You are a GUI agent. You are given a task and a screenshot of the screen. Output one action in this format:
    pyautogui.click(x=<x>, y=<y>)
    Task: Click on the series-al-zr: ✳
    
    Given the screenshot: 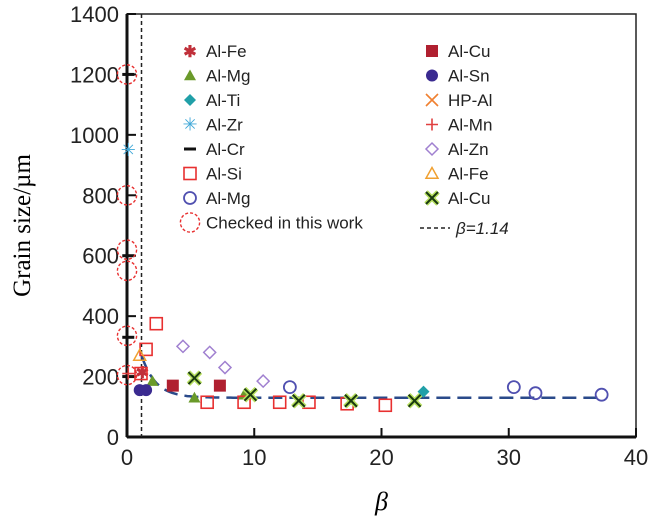 What is the action you would take?
    pyautogui.click(x=128, y=150)
    